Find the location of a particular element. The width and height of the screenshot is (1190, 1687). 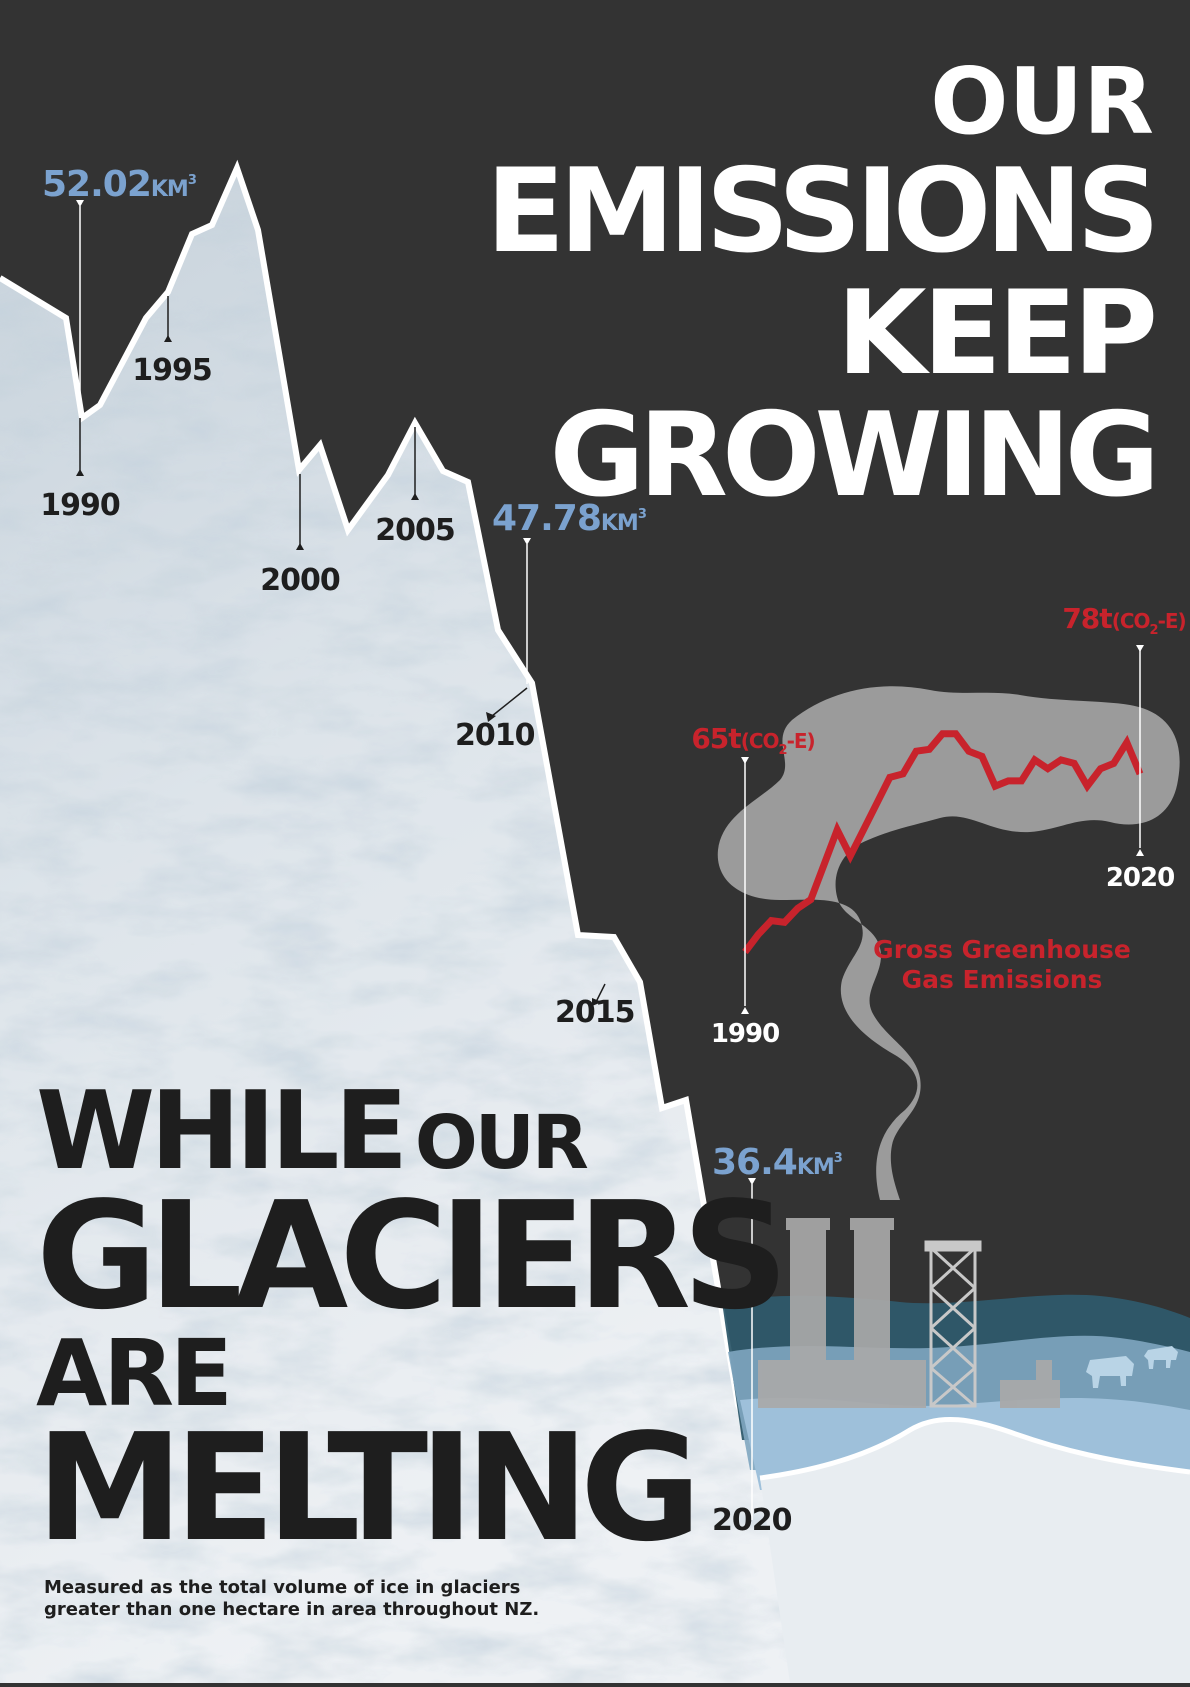

emissions-start-label-sub: 2 is located at coordinates (783, 750).